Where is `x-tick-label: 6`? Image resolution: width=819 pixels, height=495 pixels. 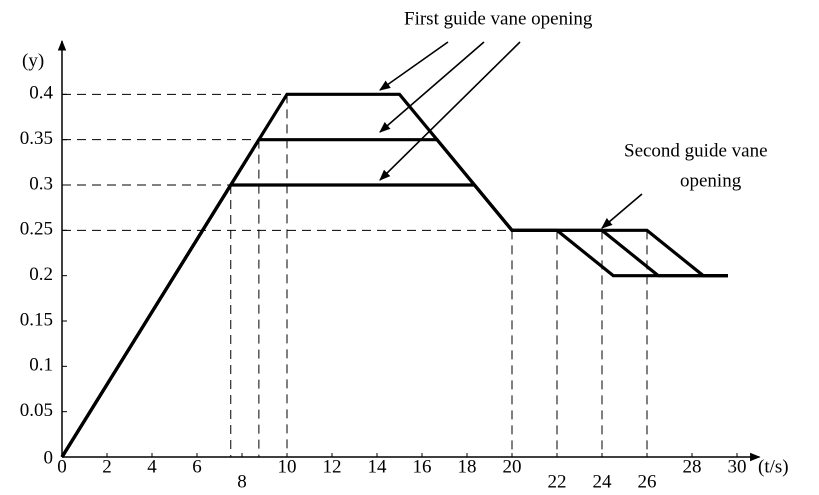
x-tick-label: 6 is located at coordinates (197, 466).